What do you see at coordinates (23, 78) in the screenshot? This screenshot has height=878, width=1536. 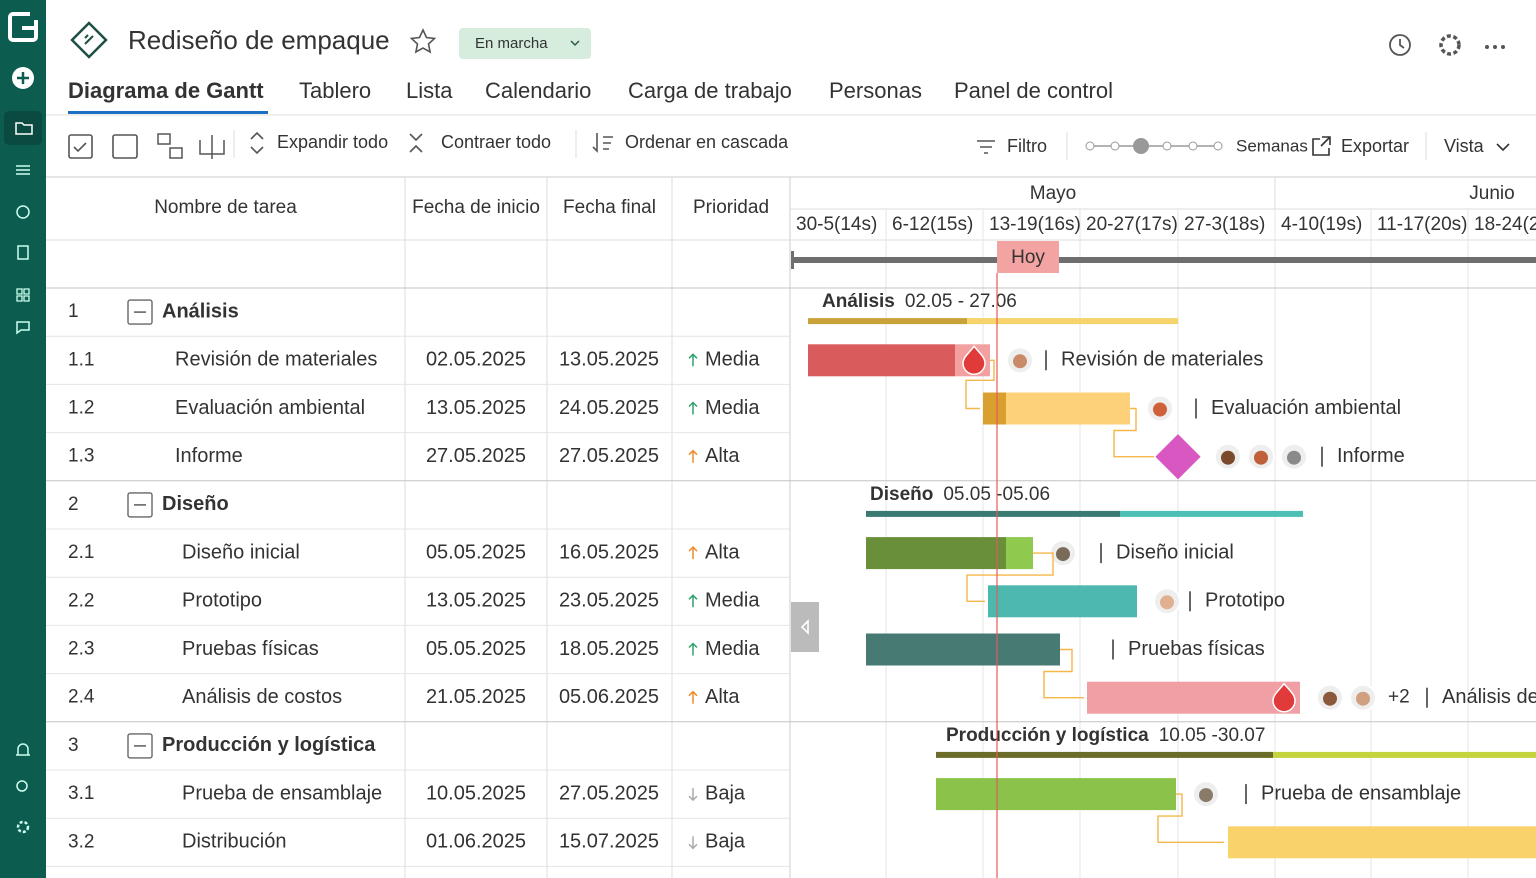 I see `add-button` at bounding box center [23, 78].